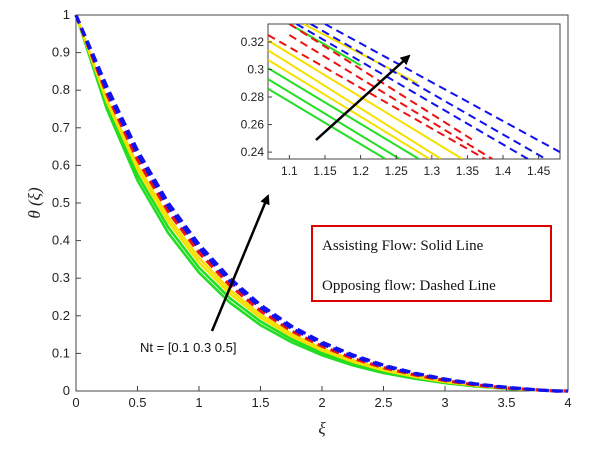 This screenshot has height=452, width=596. I want to click on y-tick-label: 0.9, so click(61, 52).